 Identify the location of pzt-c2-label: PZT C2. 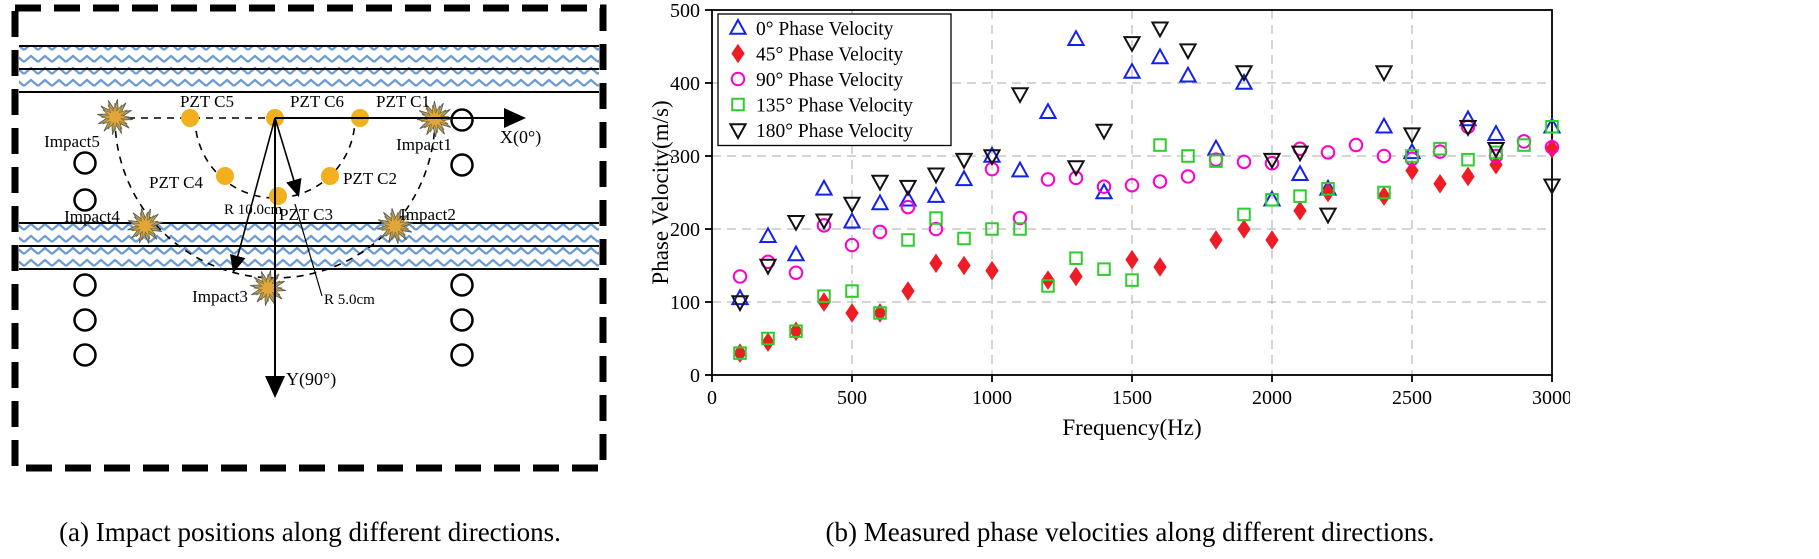
(370, 178).